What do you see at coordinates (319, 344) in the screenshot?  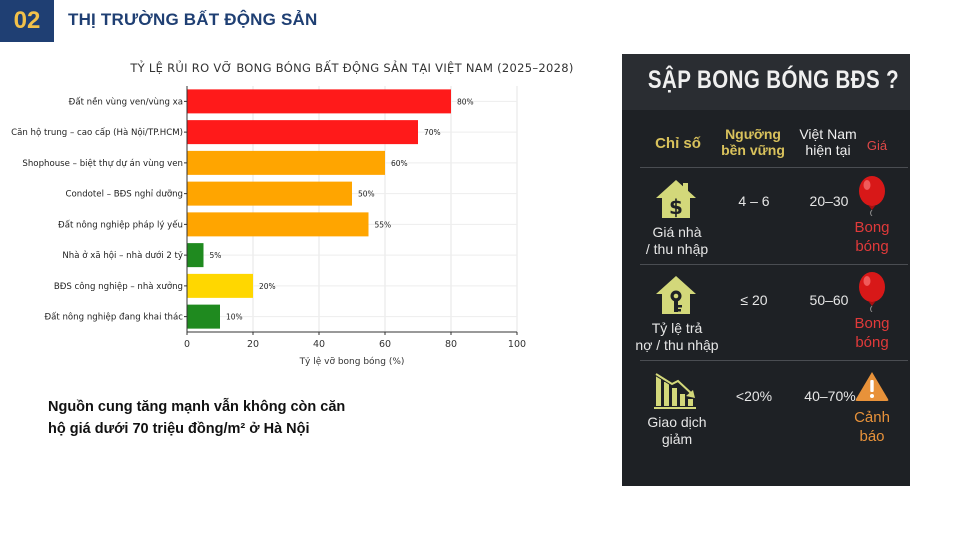 I see `x-tick-label: 40` at bounding box center [319, 344].